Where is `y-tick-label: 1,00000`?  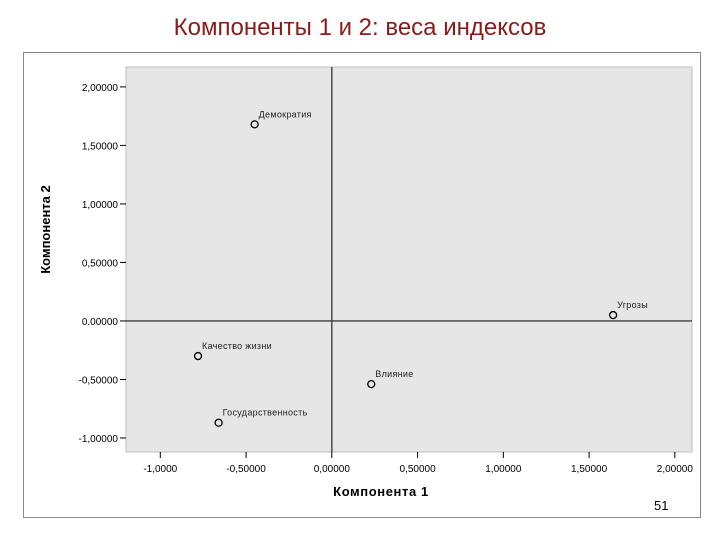
y-tick-label: 1,00000 is located at coordinates (100, 205).